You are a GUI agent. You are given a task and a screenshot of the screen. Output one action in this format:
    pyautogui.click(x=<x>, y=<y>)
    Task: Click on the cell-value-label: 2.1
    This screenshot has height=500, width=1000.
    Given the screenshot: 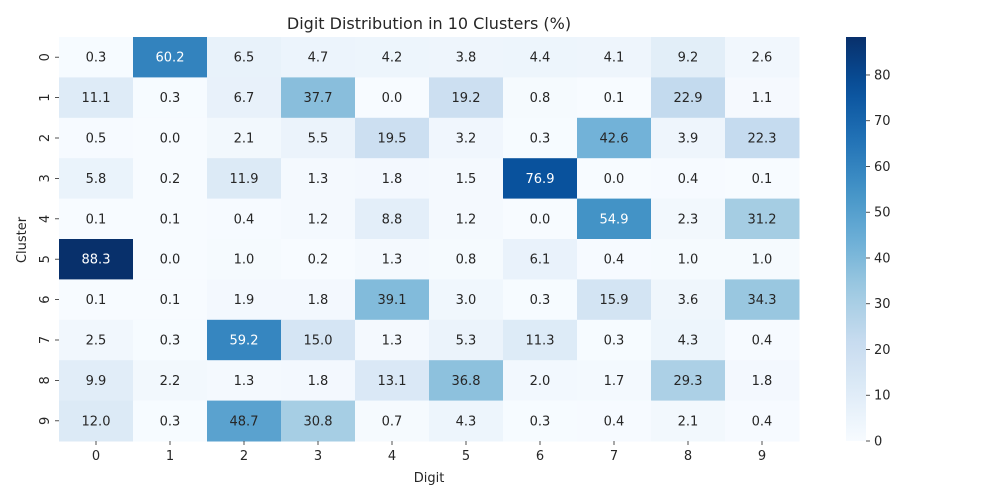 What is the action you would take?
    pyautogui.click(x=244, y=139)
    